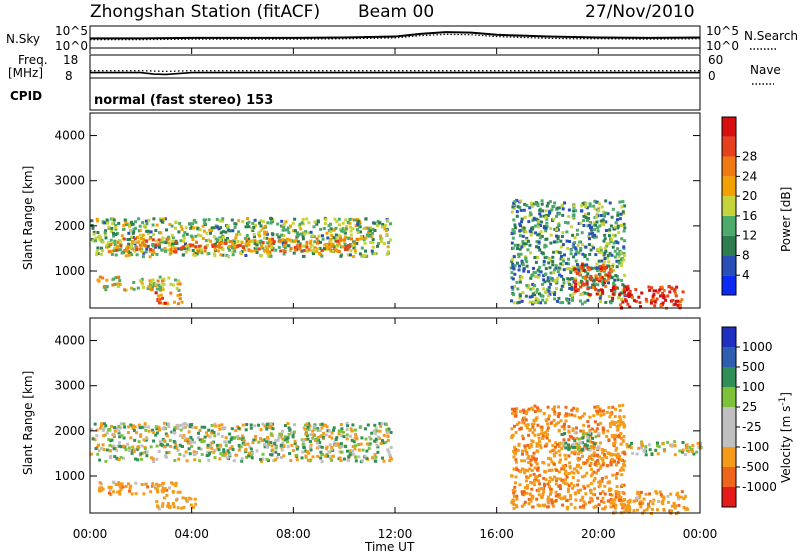 Image resolution: width=800 pixels, height=558 pixels. What do you see at coordinates (749, 216) in the screenshot?
I see `power-colorbar-tick-label: 16` at bounding box center [749, 216].